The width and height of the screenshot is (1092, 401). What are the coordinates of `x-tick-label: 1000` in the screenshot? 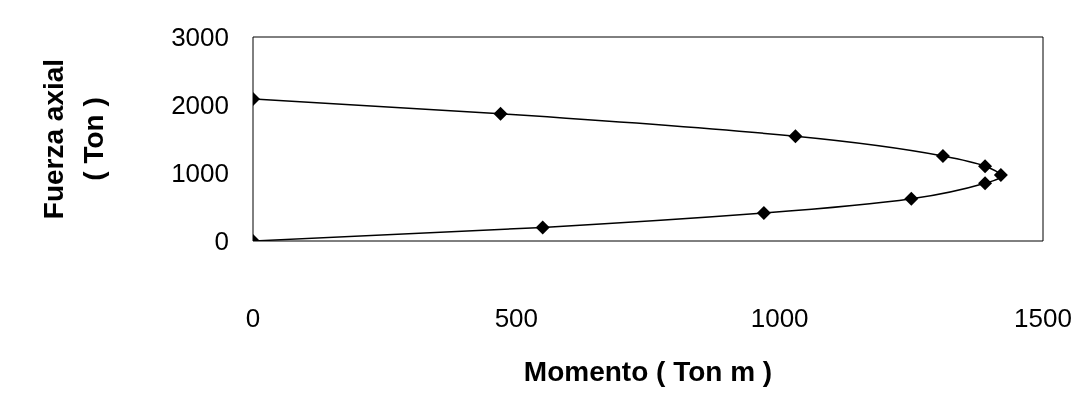 It's located at (779, 318).